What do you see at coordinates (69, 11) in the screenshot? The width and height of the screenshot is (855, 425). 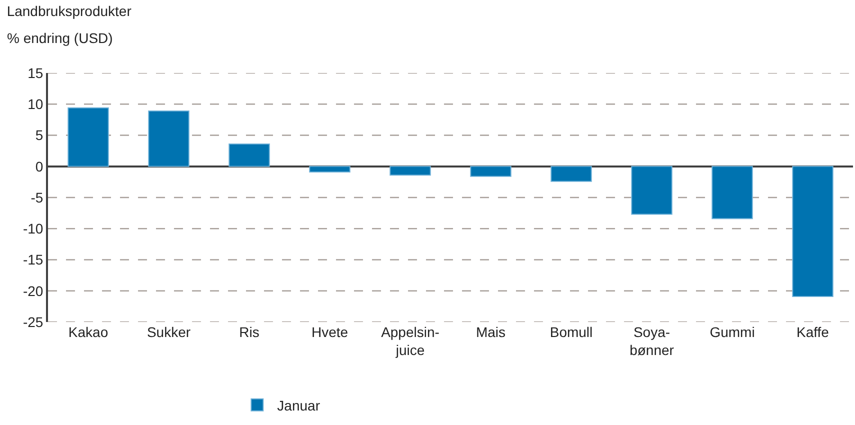 I see `chart-title: Landbruksprodukter` at bounding box center [69, 11].